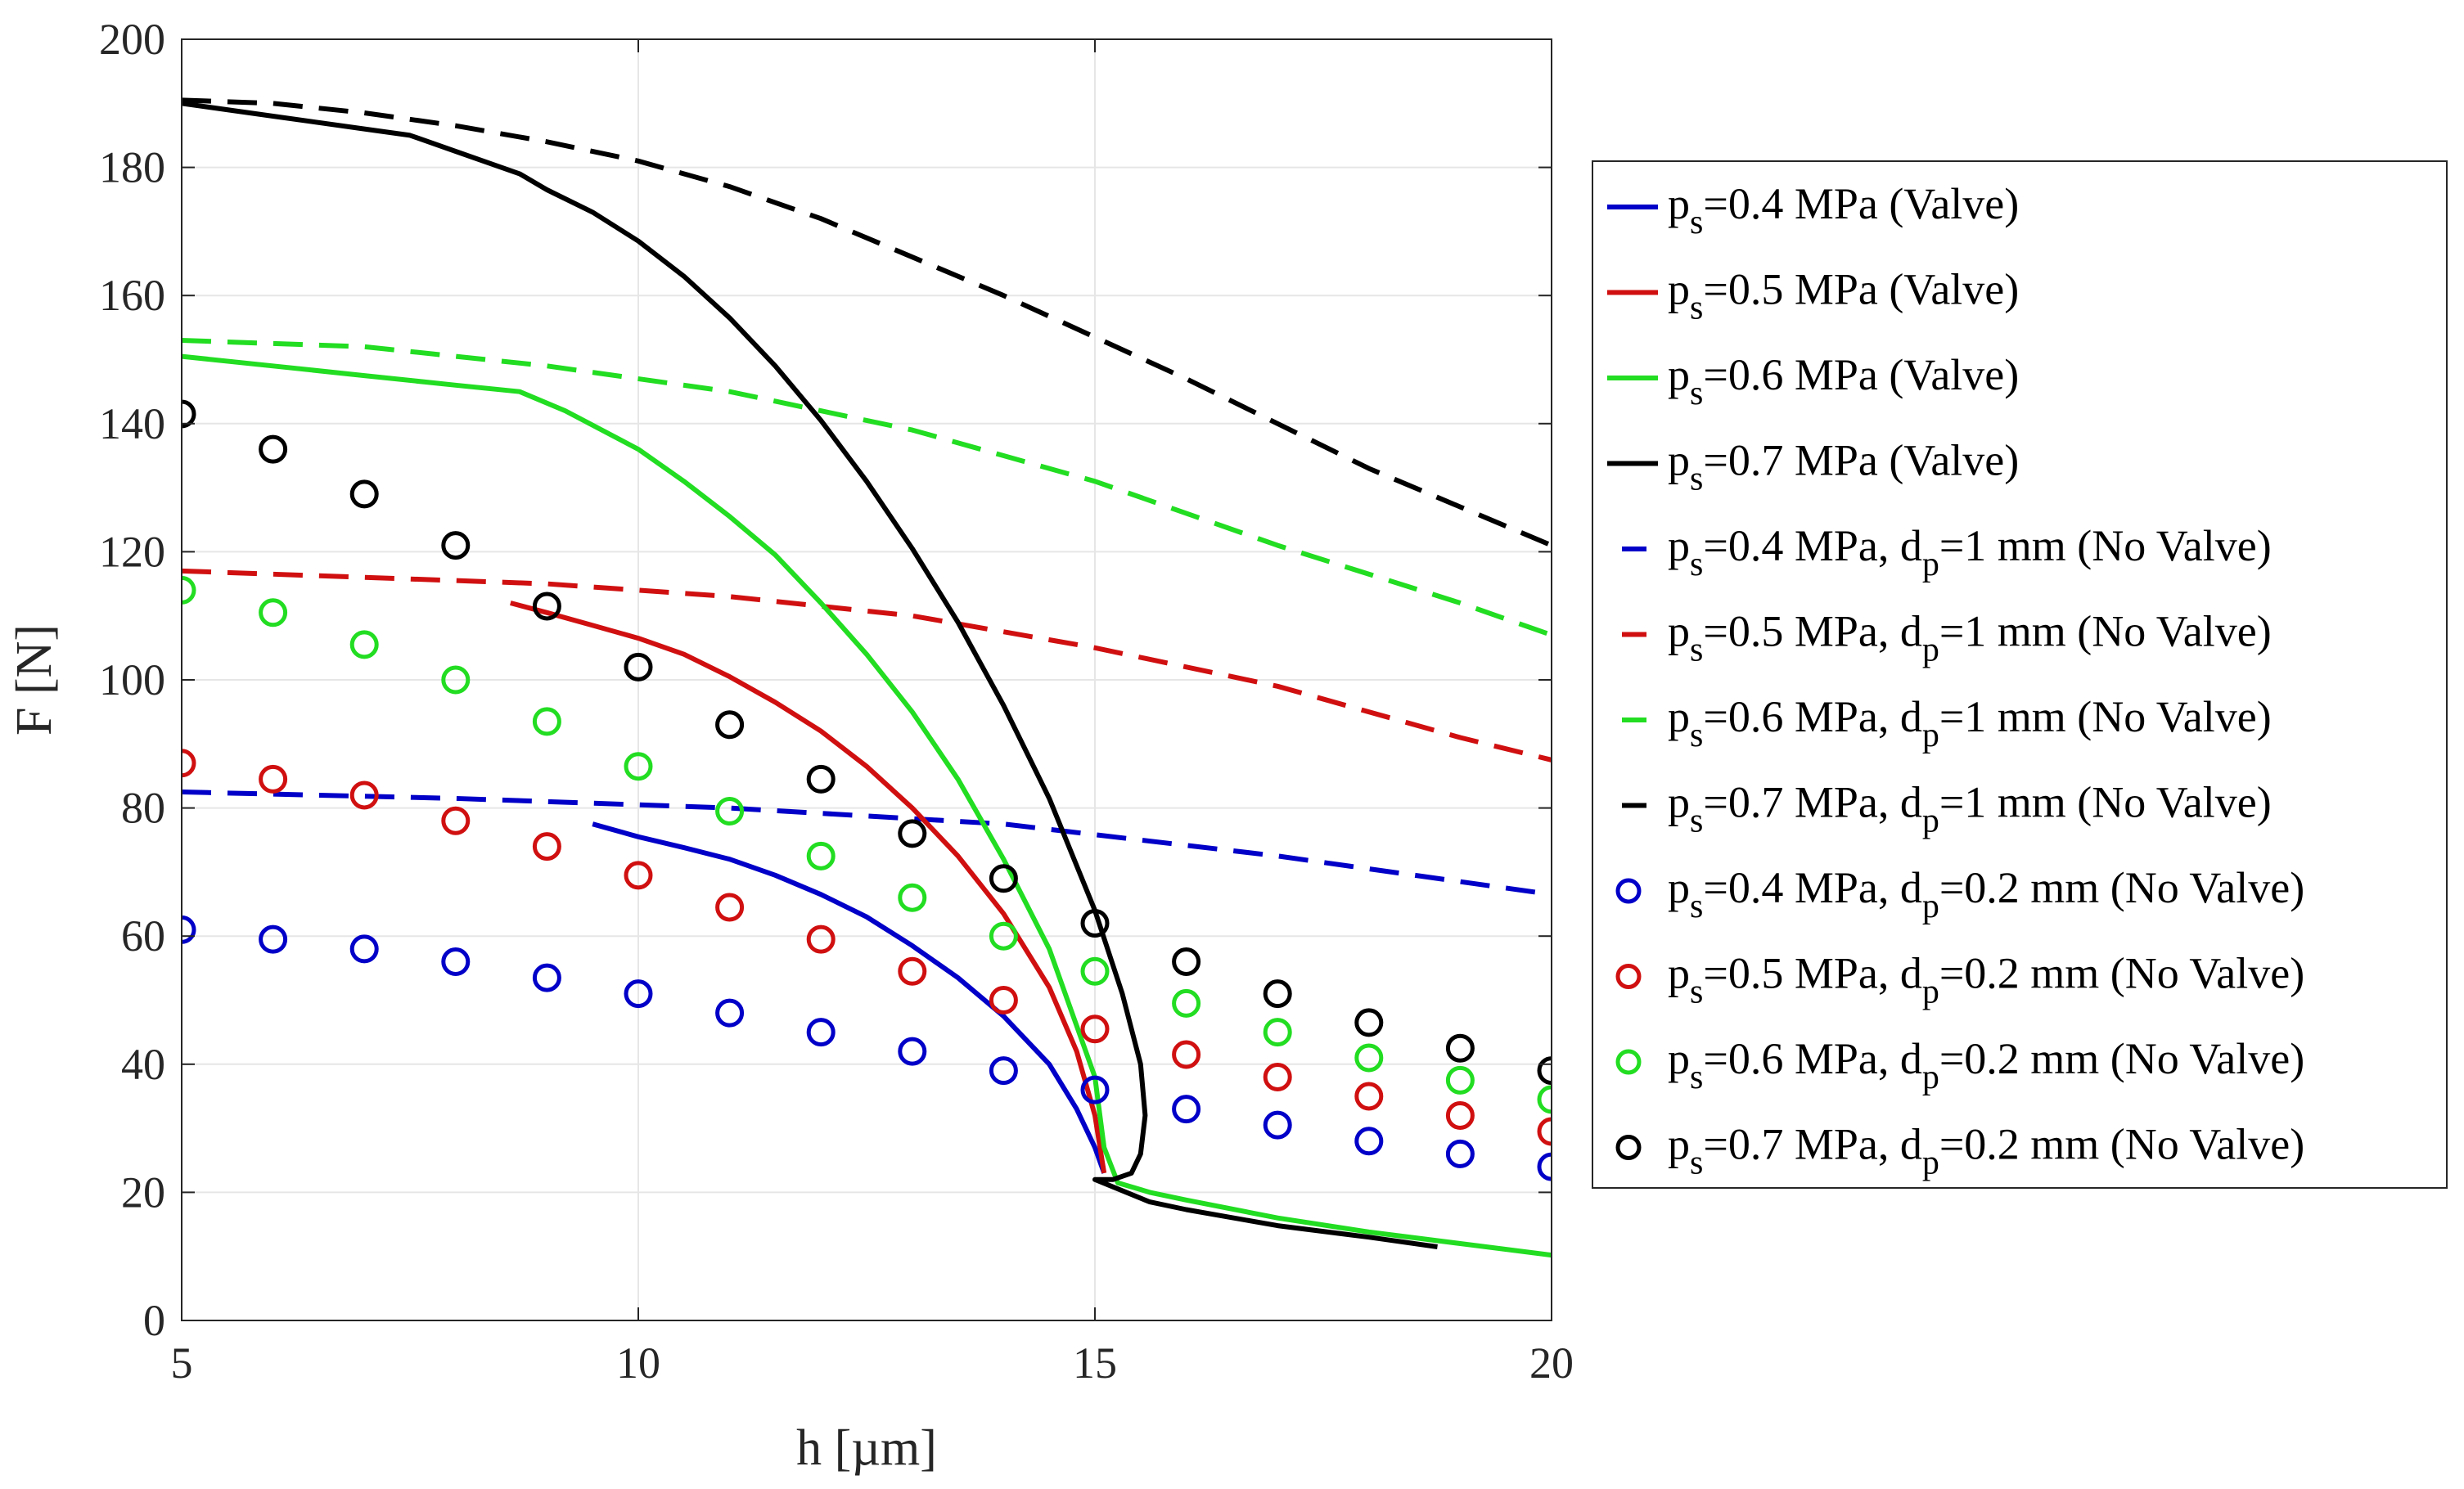  Describe the element at coordinates (1970, 809) in the screenshot. I see `legend-label: ps=0.7 MPa, dp=1 mm (No Valve)` at that location.